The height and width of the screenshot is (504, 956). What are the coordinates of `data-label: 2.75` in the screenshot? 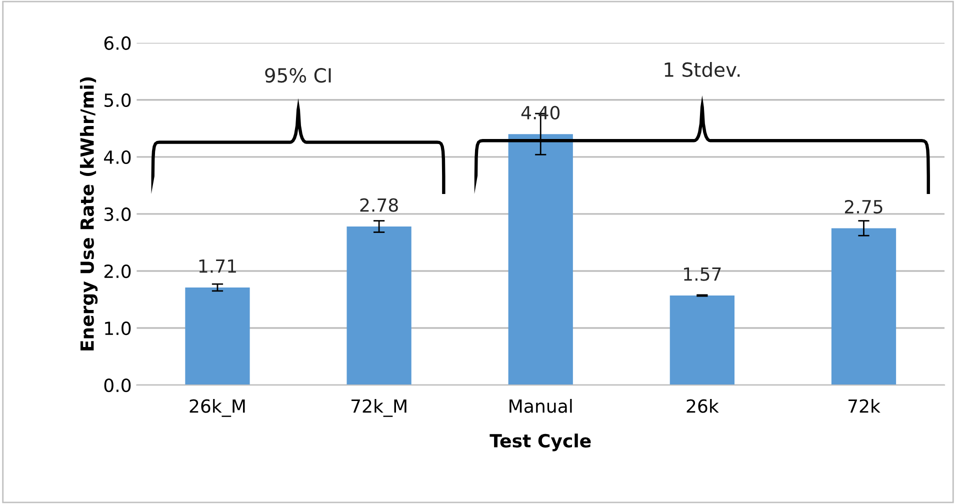 It's located at (863, 207).